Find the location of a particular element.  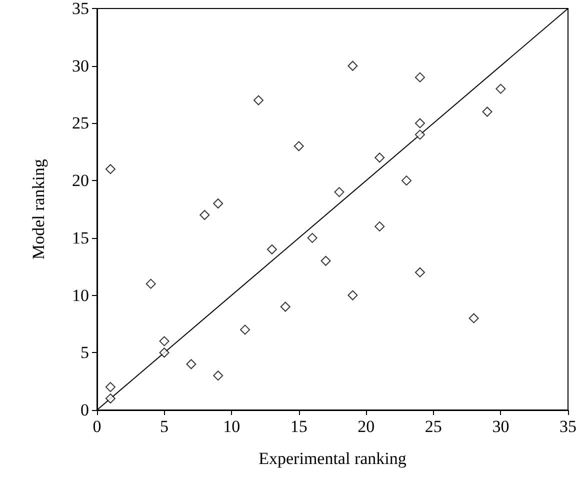

x-tick-label: 5 is located at coordinates (164, 426).